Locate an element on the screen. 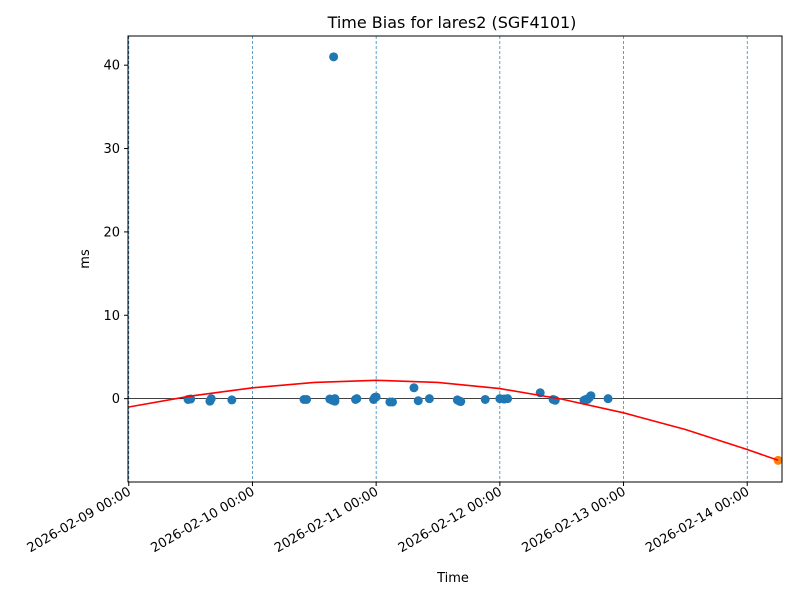 This screenshot has width=800, height=600. y-tick-label: 40 is located at coordinates (111, 66).